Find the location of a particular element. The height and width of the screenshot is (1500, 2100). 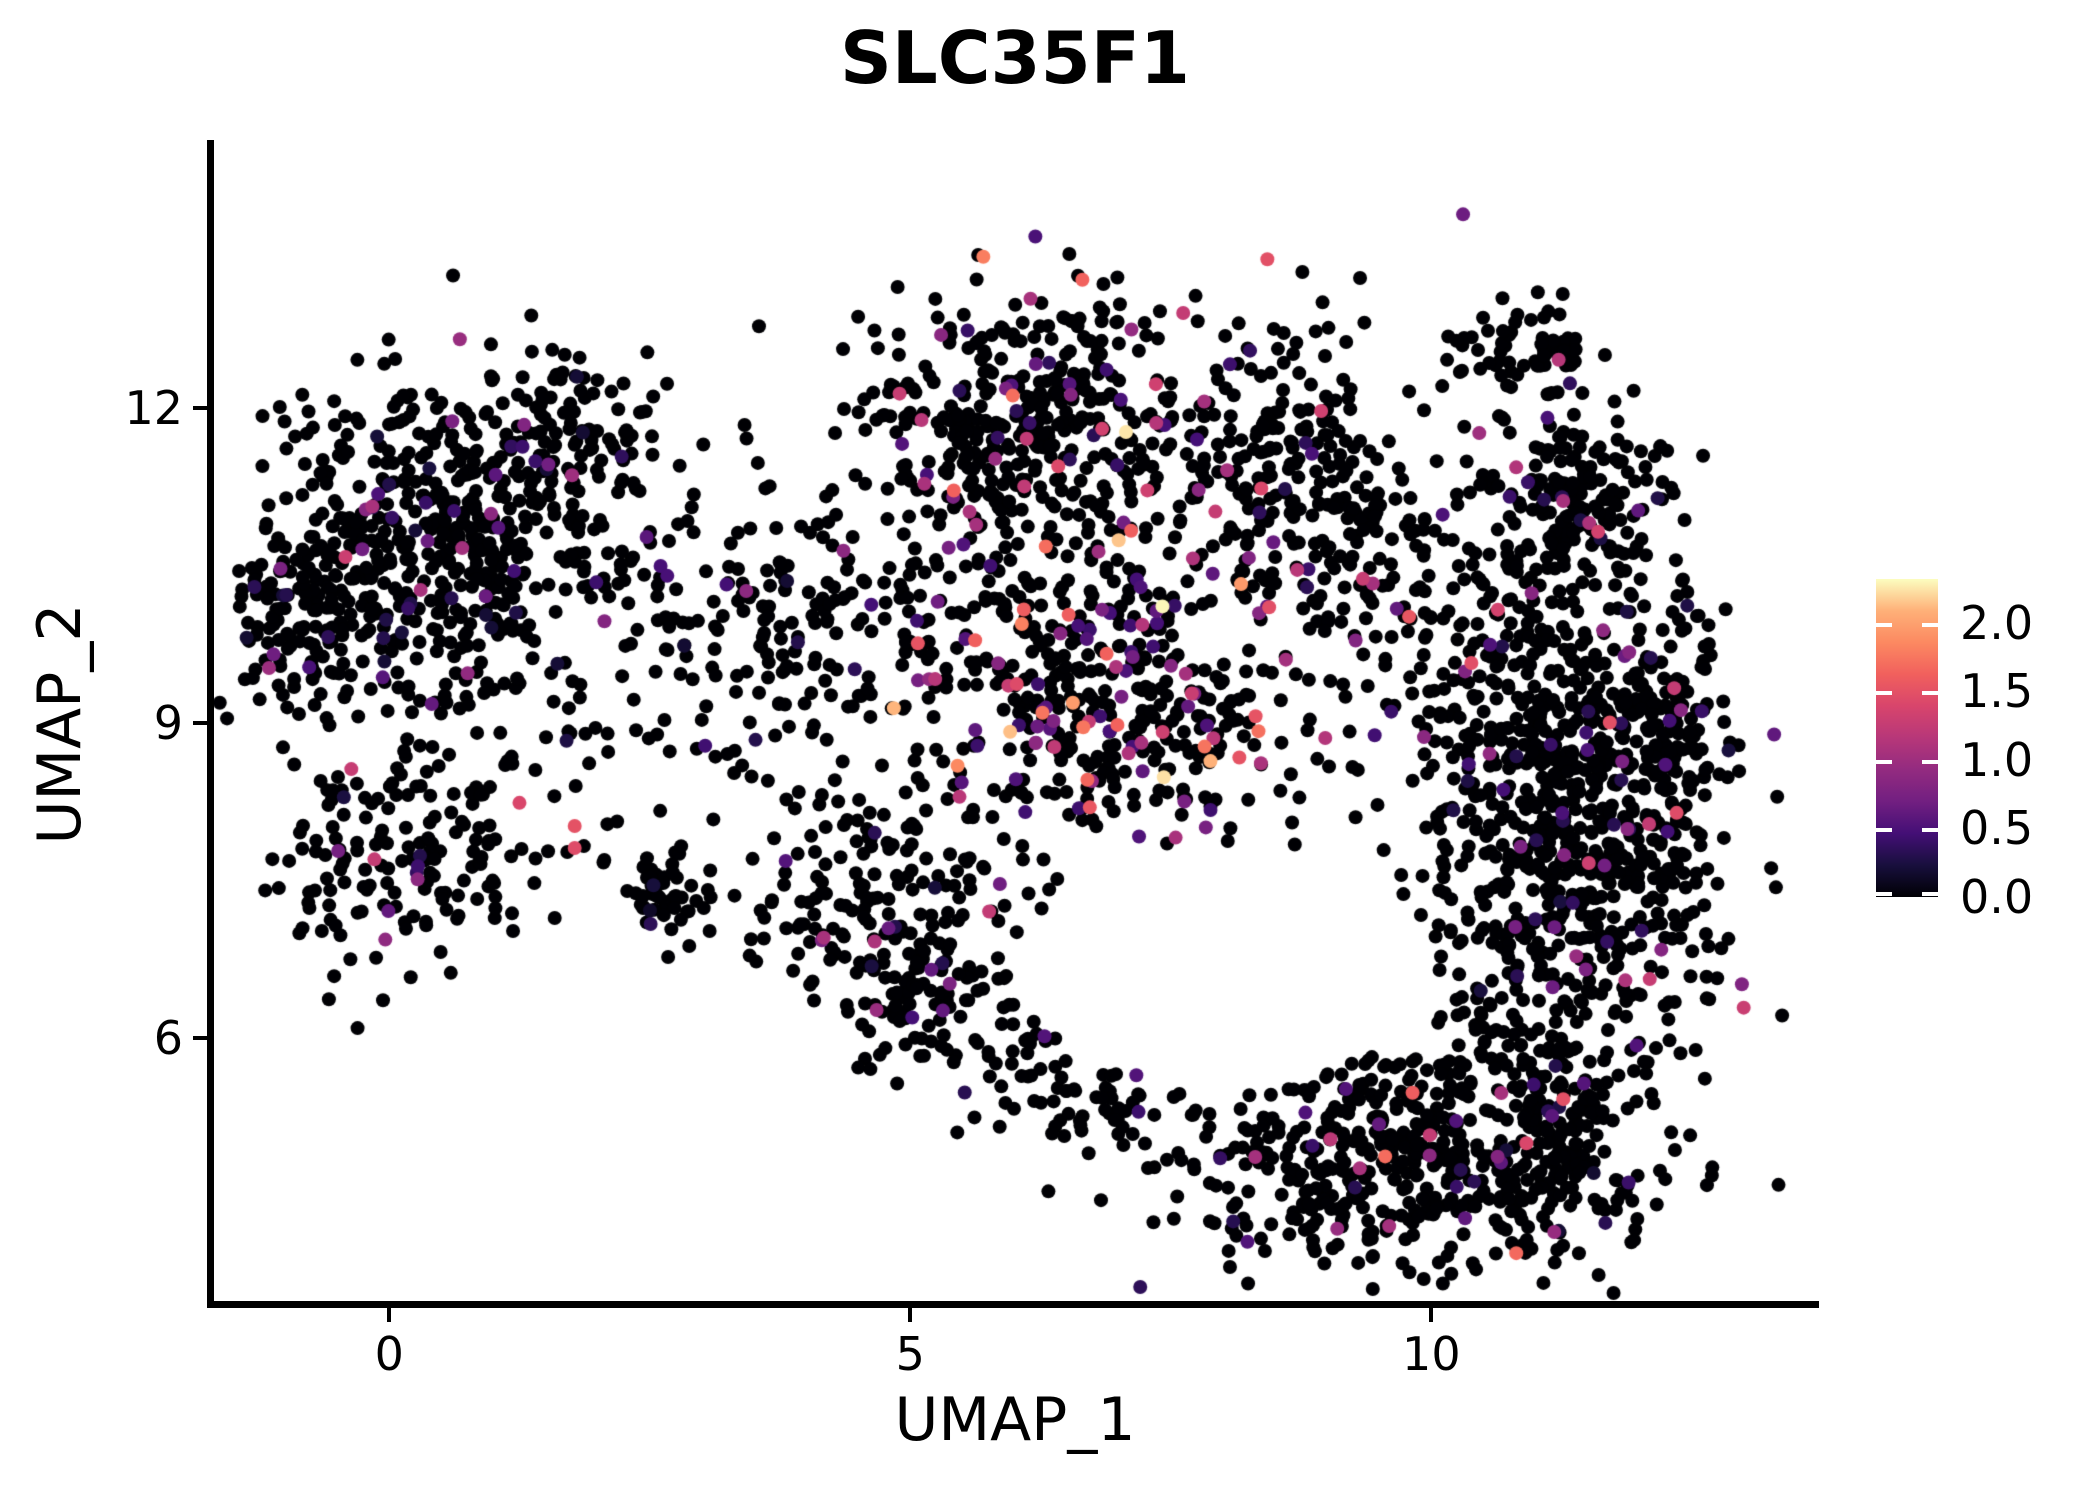

colorbar-tick-label: 0.0 is located at coordinates (1997, 897).